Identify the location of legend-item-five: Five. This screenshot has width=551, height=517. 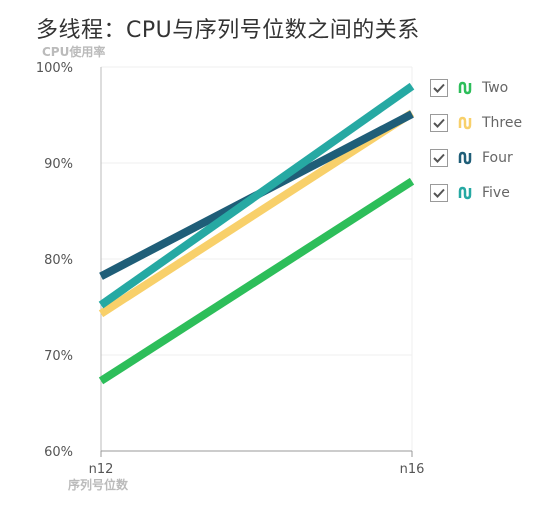
(476, 193).